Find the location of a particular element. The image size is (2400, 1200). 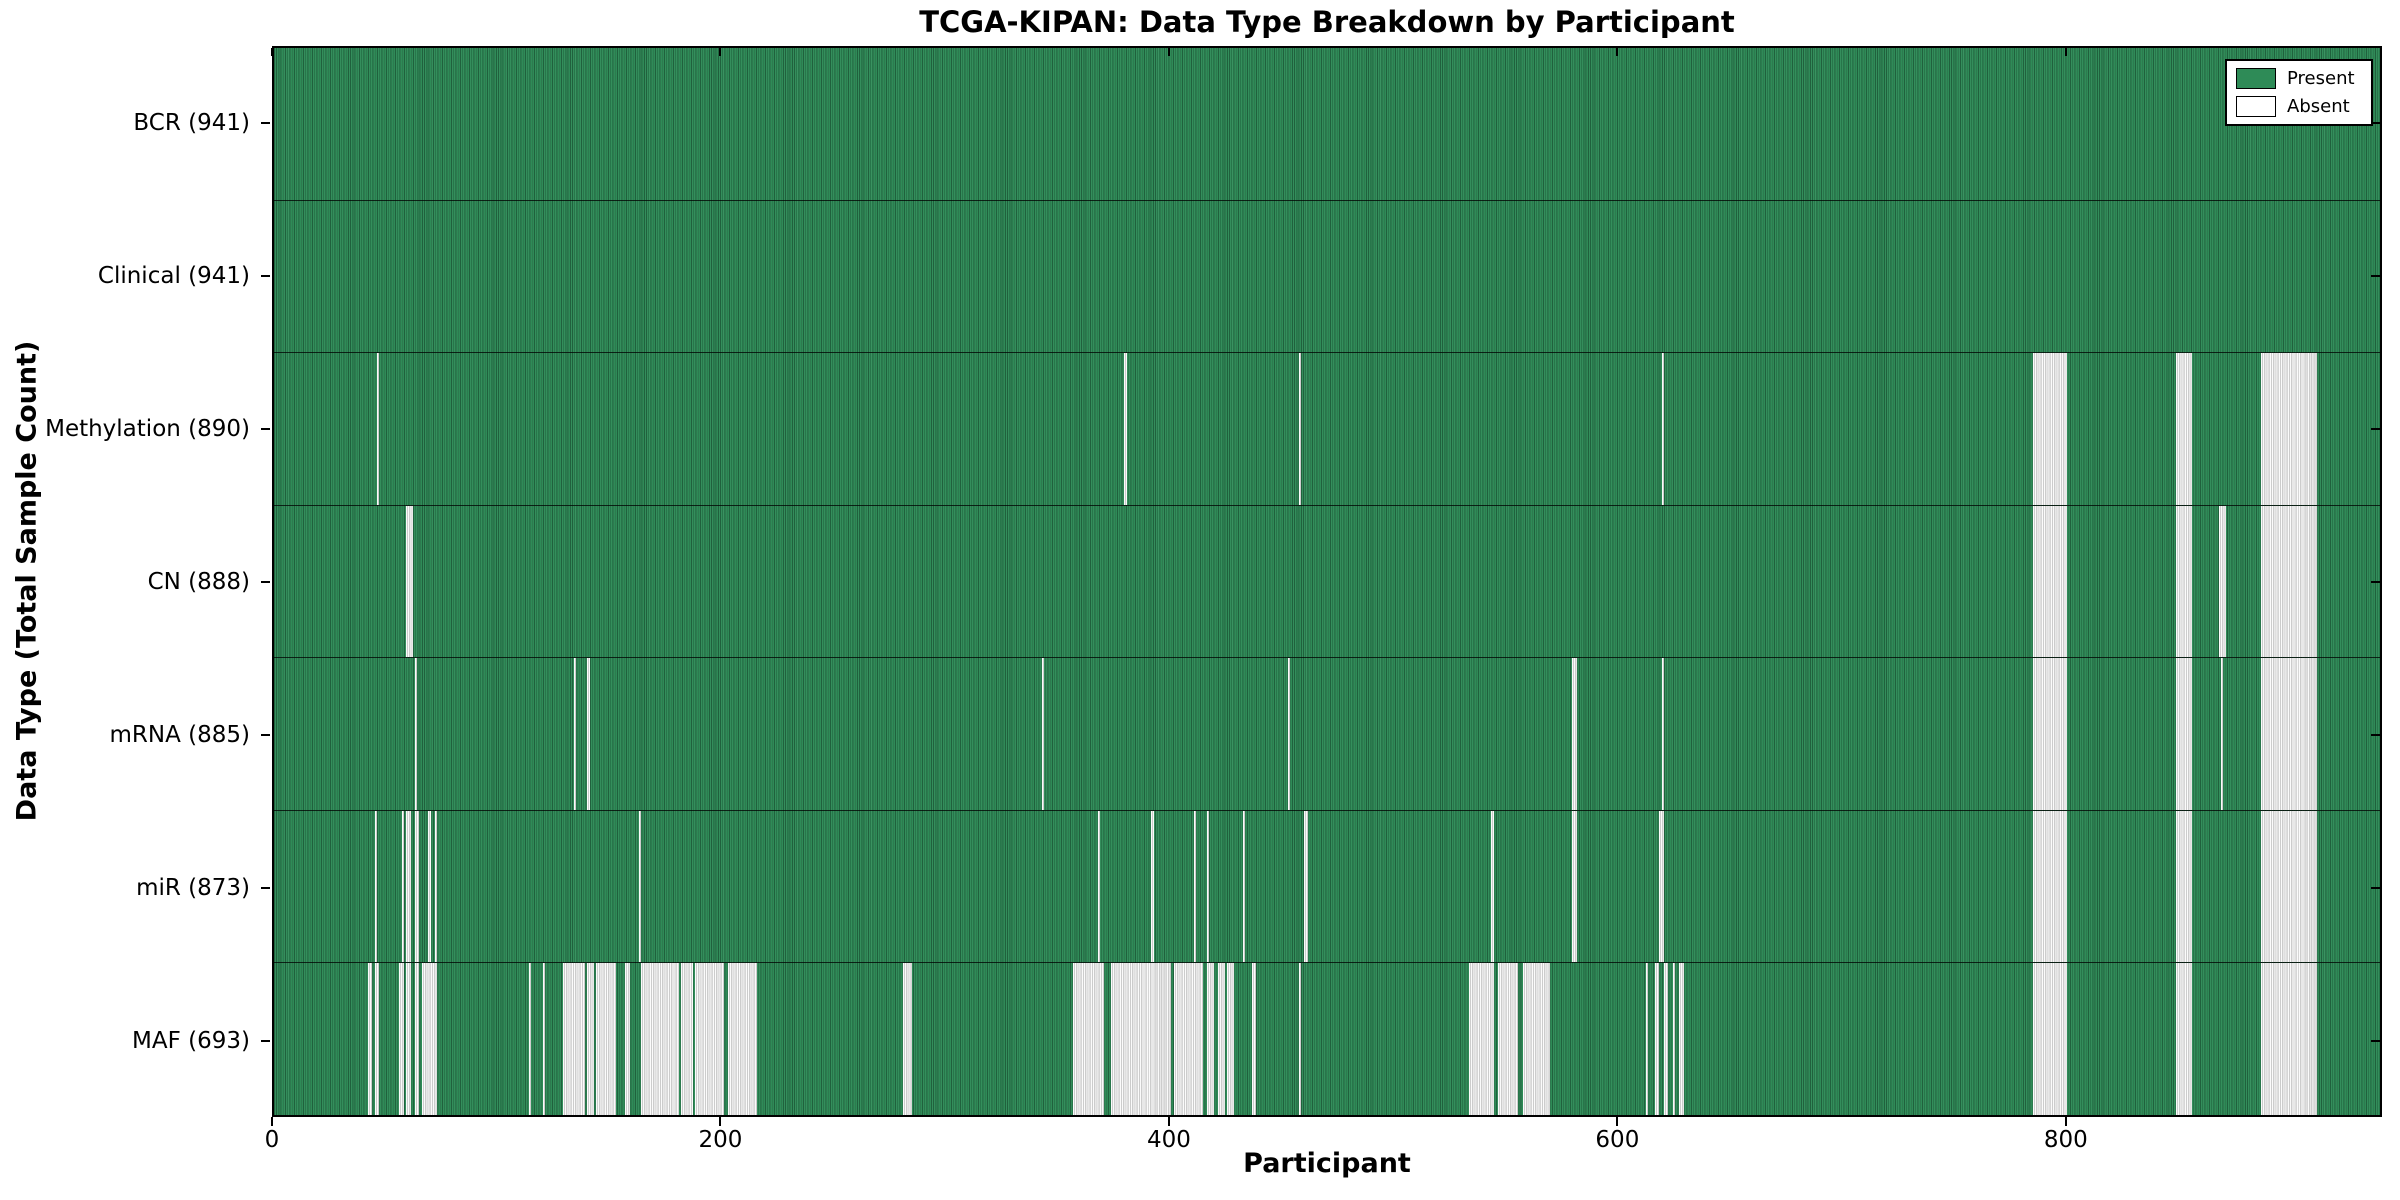

legend-present-label: Present is located at coordinates (2321, 78).